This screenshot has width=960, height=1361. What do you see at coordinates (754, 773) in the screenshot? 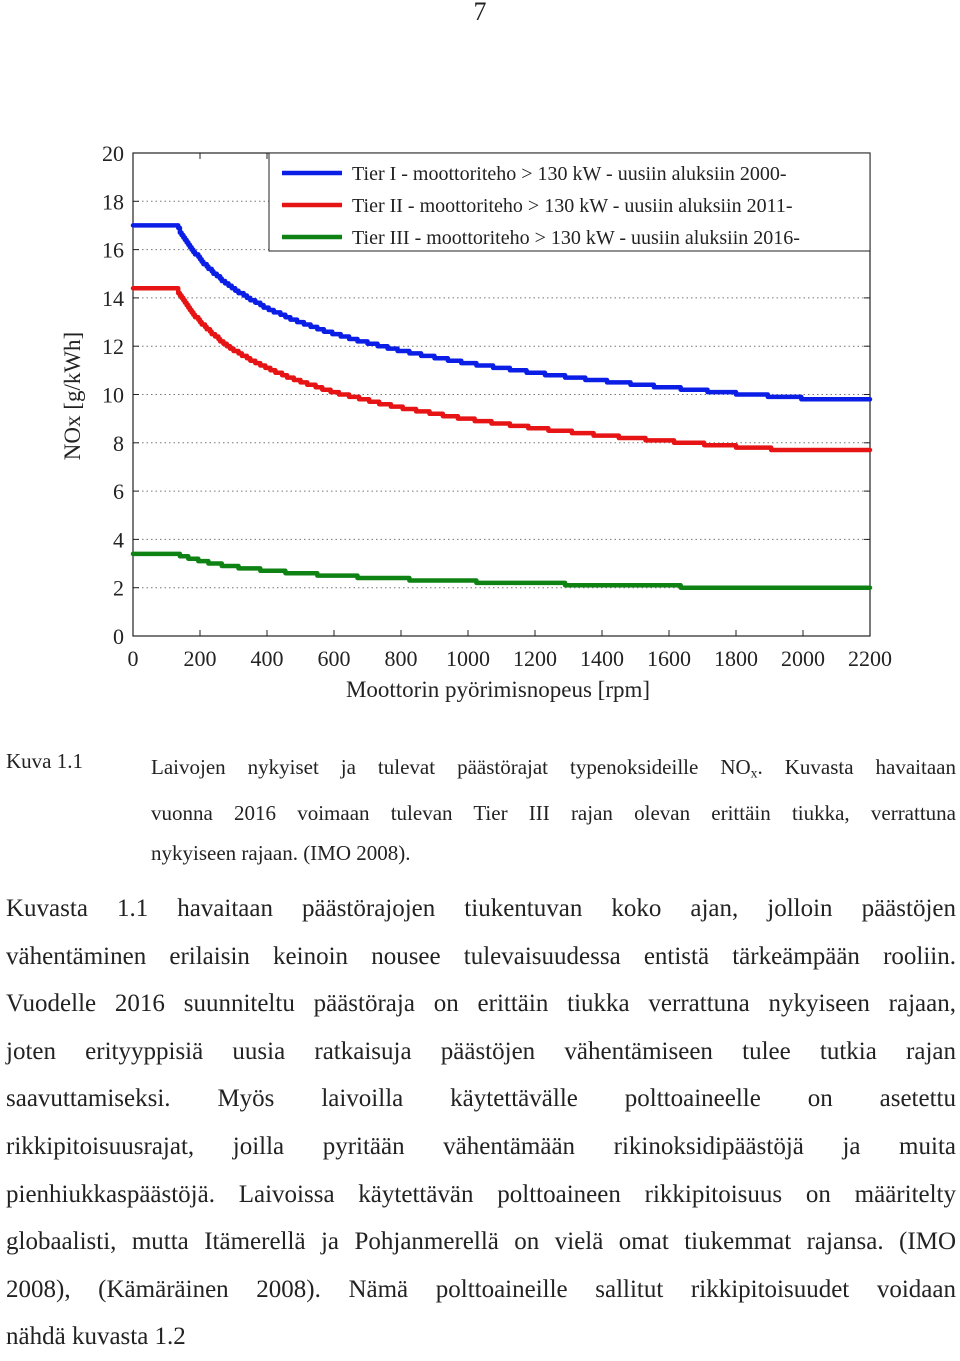
I see `caption-subscript: x` at bounding box center [754, 773].